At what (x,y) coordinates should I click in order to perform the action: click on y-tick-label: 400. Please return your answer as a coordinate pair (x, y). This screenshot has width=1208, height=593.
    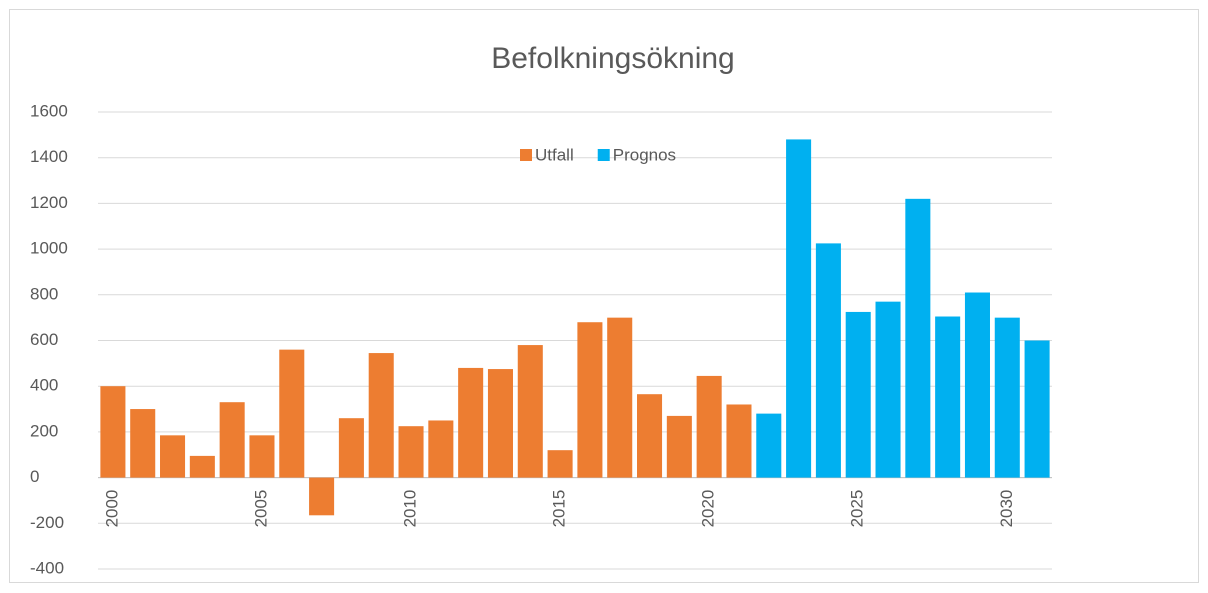
    Looking at the image, I should click on (44, 385).